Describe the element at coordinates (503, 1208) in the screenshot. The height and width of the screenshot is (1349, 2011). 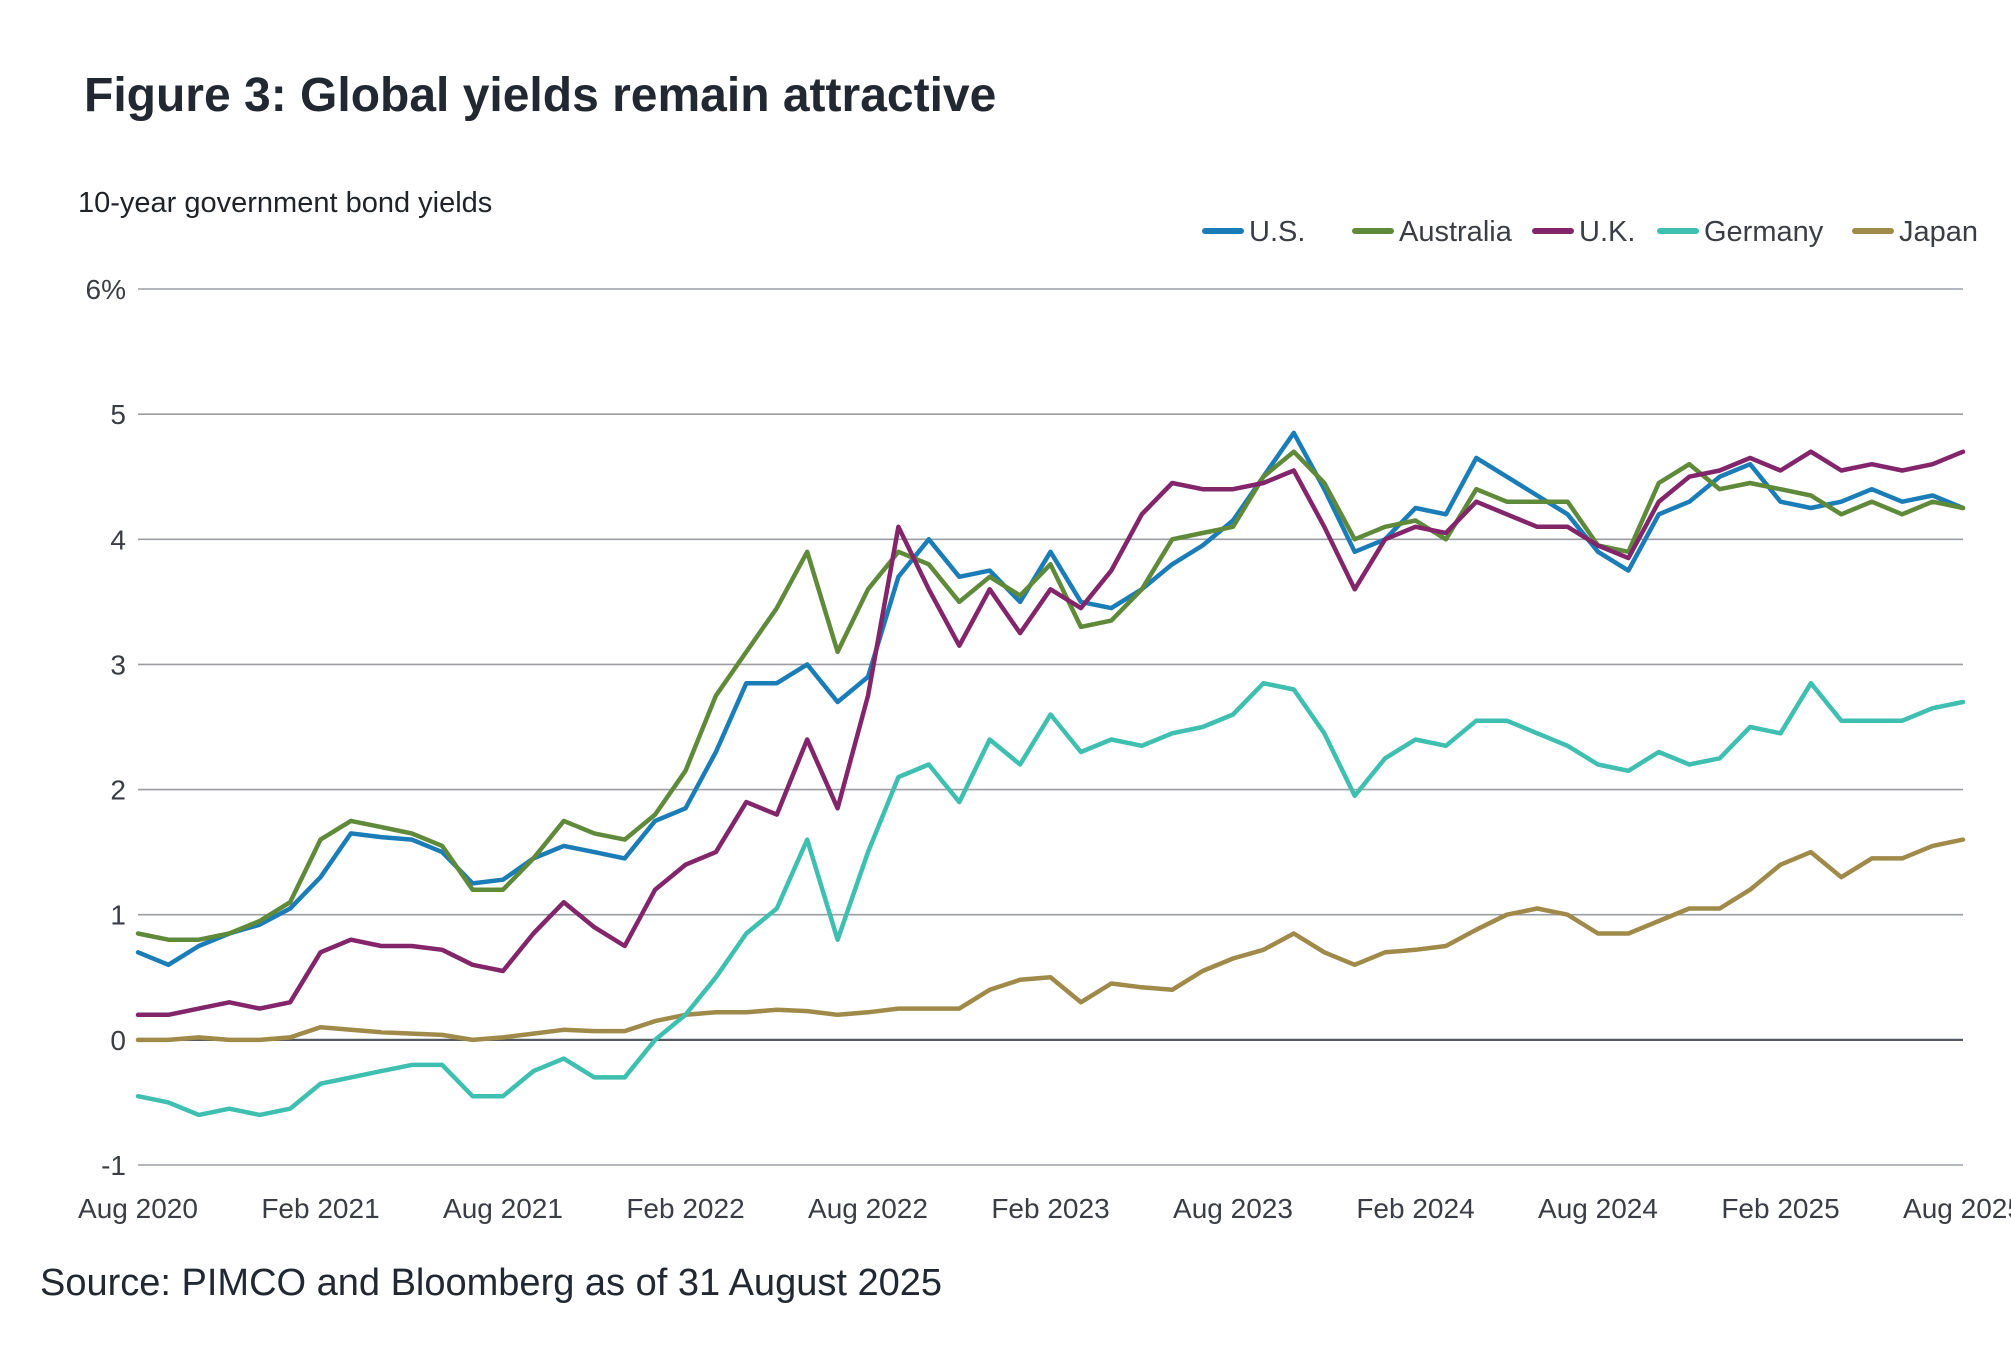
I see `x-tick-label: Aug 2021` at that location.